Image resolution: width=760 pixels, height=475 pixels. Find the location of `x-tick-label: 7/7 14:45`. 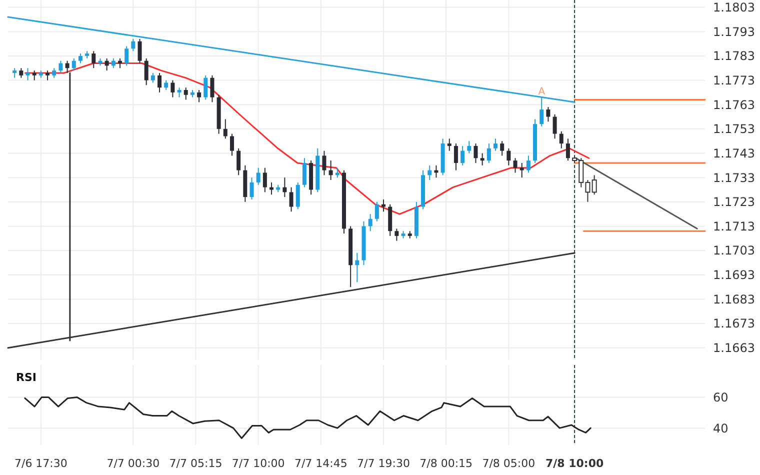

x-tick-label: 7/7 14:45 is located at coordinates (321, 463).